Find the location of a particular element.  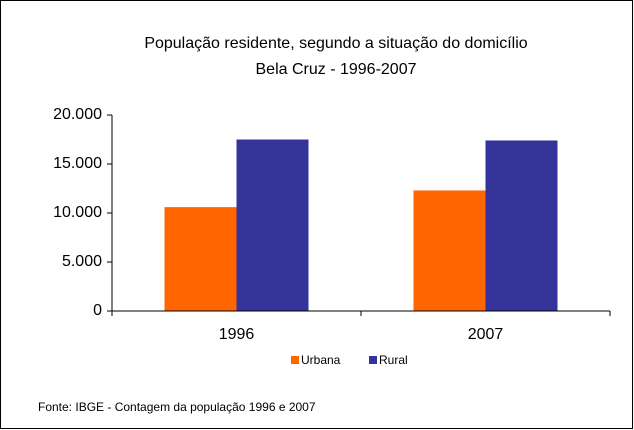

x-tick-label: 2007 is located at coordinates (486, 334).